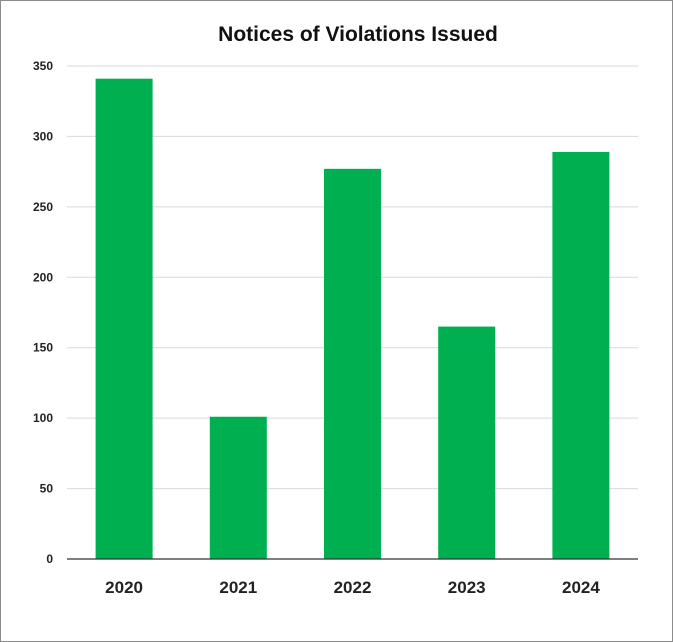  I want to click on y-tick-label: 200, so click(43, 277).